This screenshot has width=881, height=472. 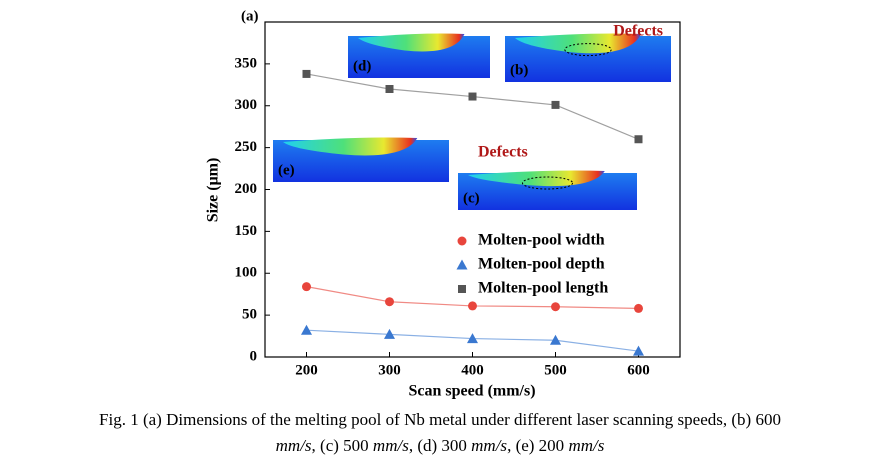 What do you see at coordinates (246, 231) in the screenshot?
I see `y-tick-label: 150` at bounding box center [246, 231].